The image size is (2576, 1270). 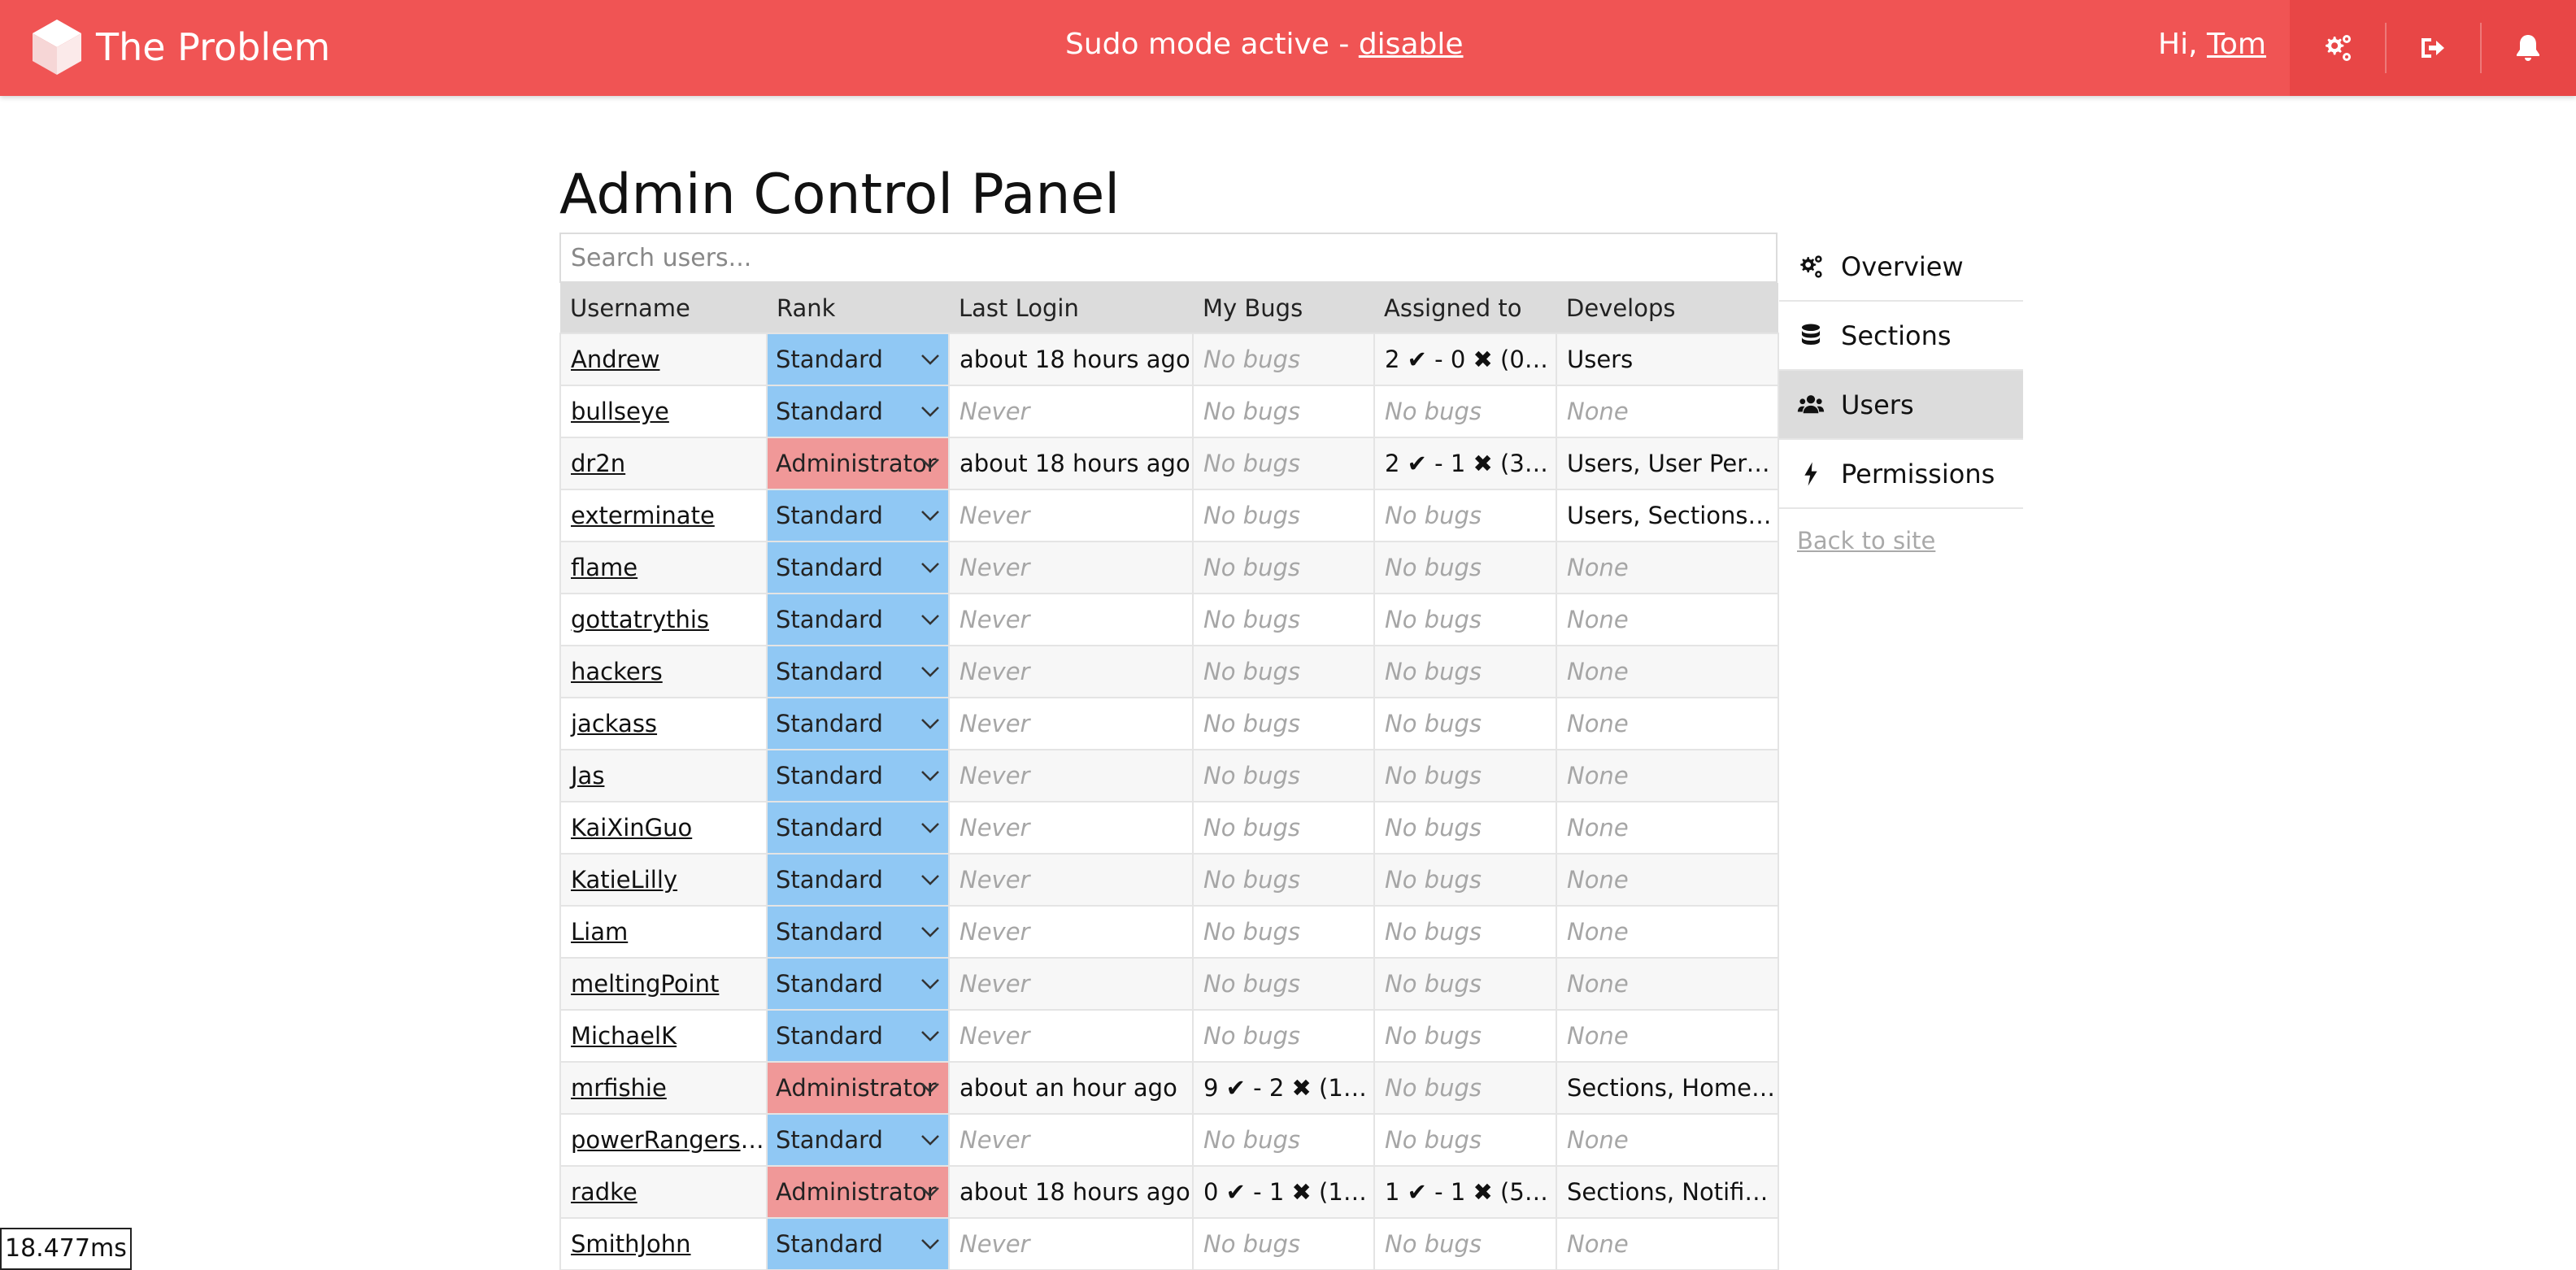 What do you see at coordinates (2338, 48) in the screenshot?
I see `admin-button` at bounding box center [2338, 48].